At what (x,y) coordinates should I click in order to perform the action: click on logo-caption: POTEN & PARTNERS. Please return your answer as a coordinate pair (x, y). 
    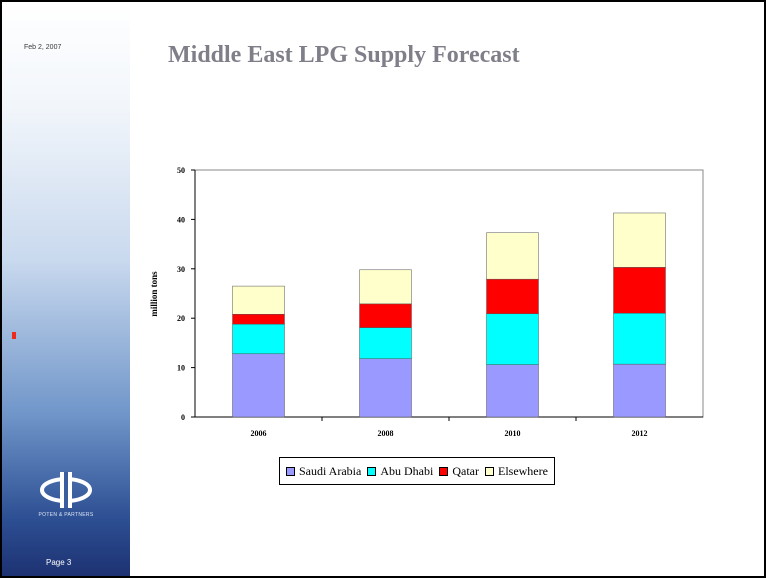
    Looking at the image, I should click on (66, 515).